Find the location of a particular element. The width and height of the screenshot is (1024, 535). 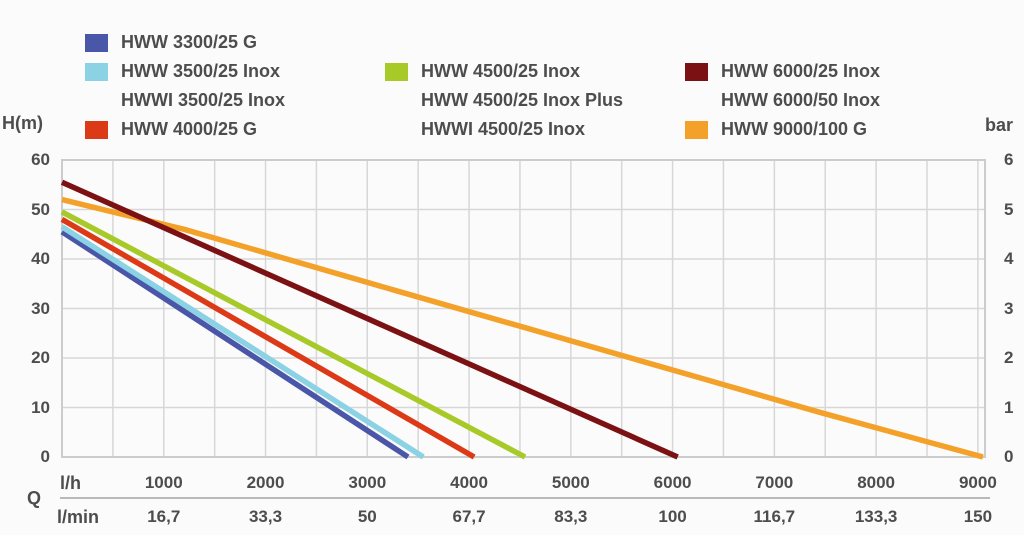

legend-label: HWWI 4500/25 Inox is located at coordinates (503, 129).